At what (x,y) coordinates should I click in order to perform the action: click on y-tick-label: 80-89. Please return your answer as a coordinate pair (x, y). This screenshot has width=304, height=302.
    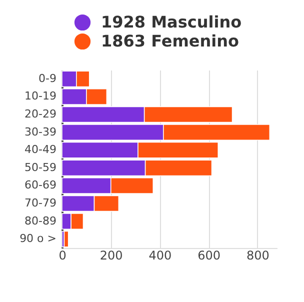
    Looking at the image, I should click on (40, 221).